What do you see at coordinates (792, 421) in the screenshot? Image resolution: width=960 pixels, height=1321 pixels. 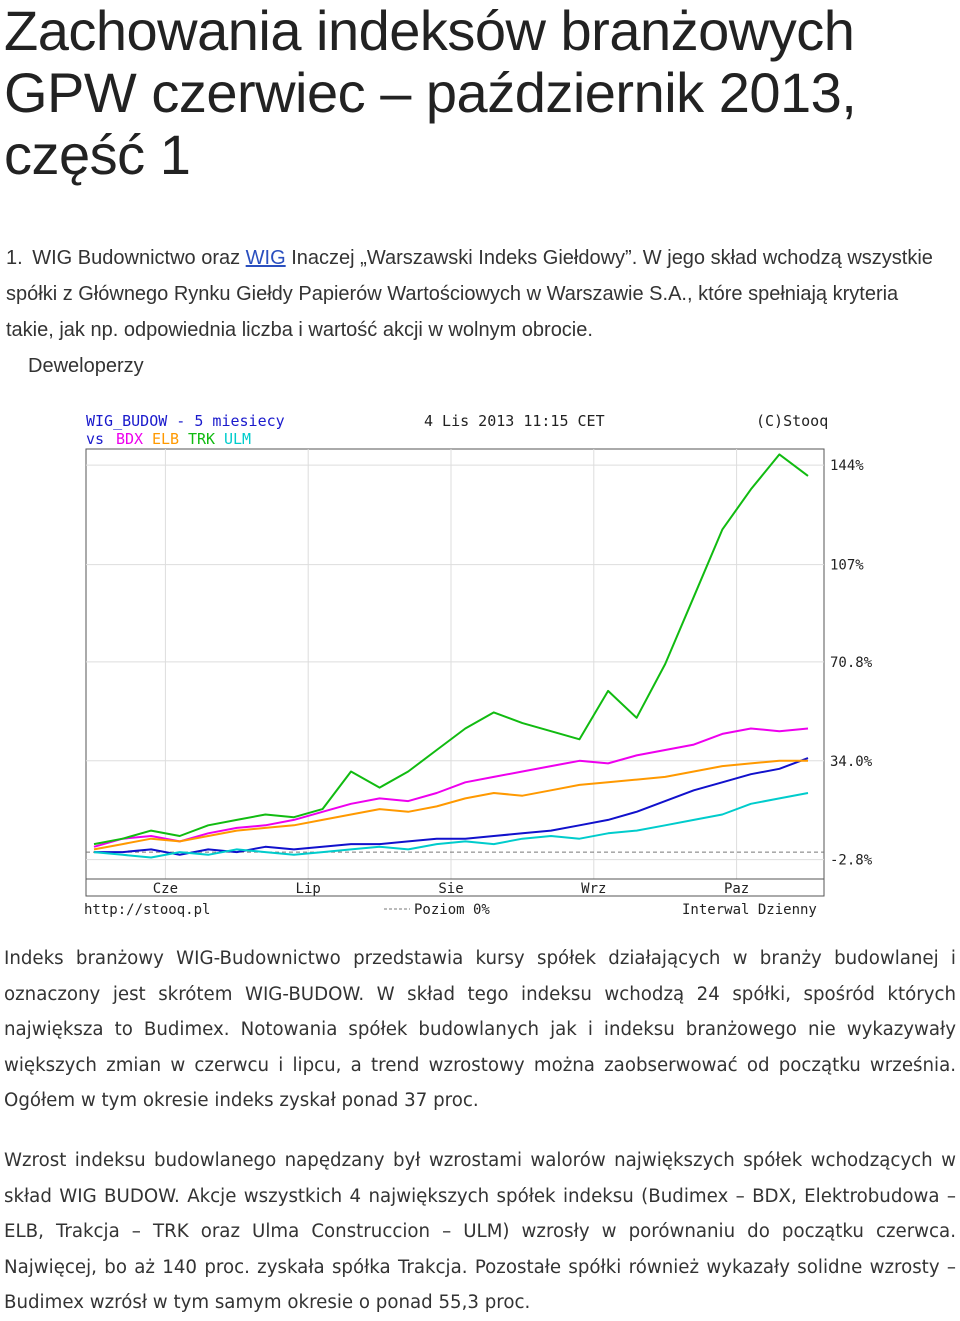 I see `chart-copyright: (C)Stooq` at bounding box center [792, 421].